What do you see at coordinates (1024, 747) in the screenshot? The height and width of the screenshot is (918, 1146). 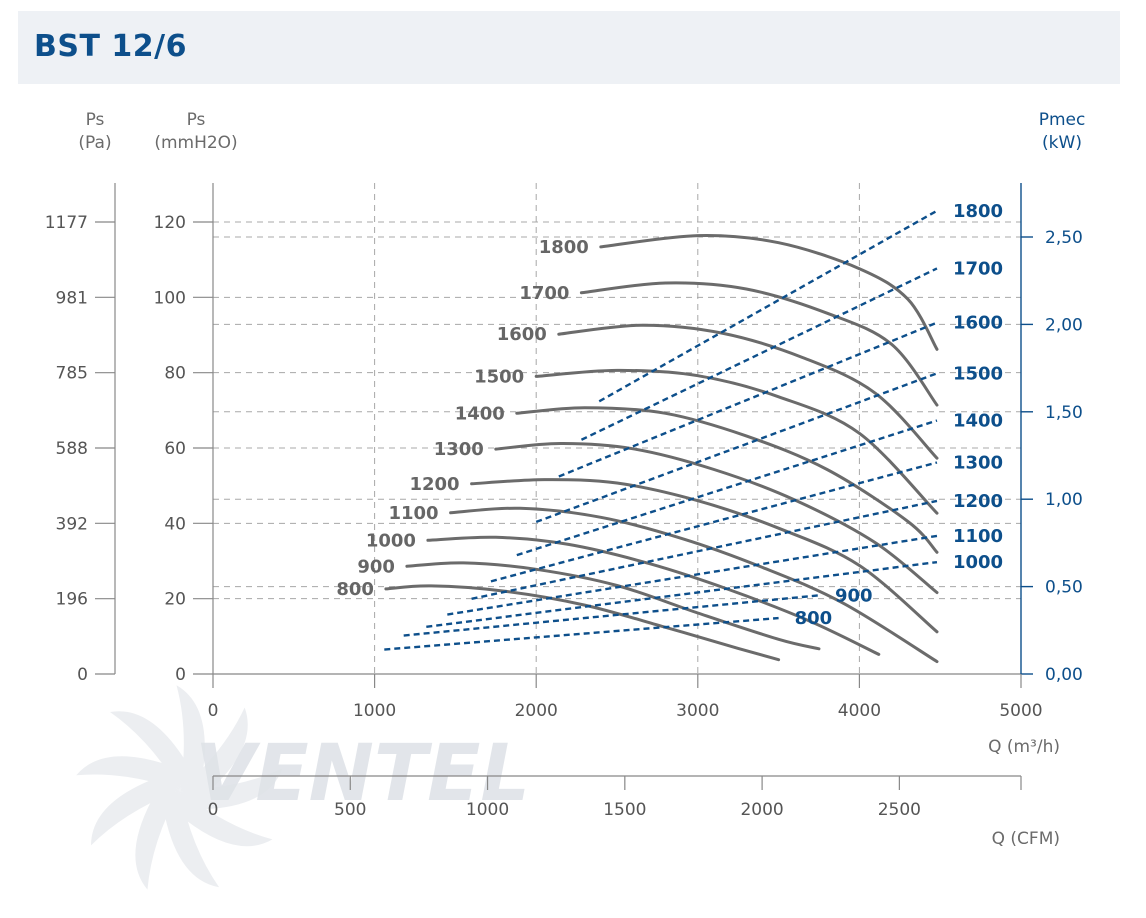 I see `x-axis-title-m3h: Q (m³/h)` at bounding box center [1024, 747].